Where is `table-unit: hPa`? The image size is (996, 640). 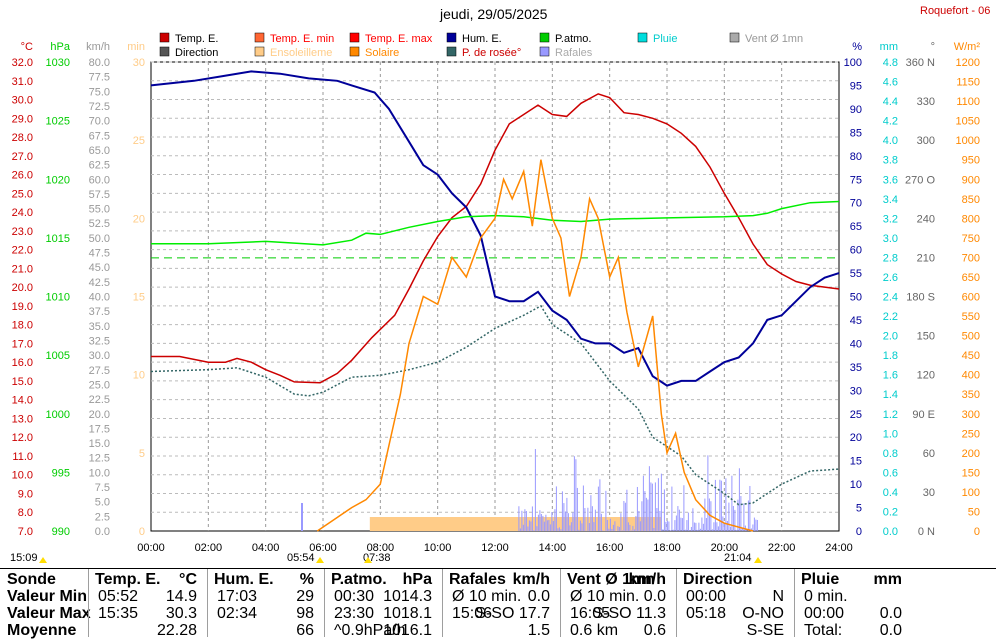
table-unit: hPa is located at coordinates (417, 579).